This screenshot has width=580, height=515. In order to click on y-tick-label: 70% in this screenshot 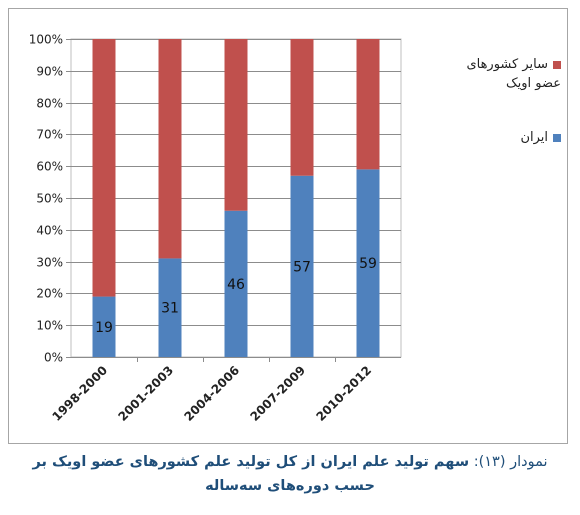, I will do `click(49, 135)`.